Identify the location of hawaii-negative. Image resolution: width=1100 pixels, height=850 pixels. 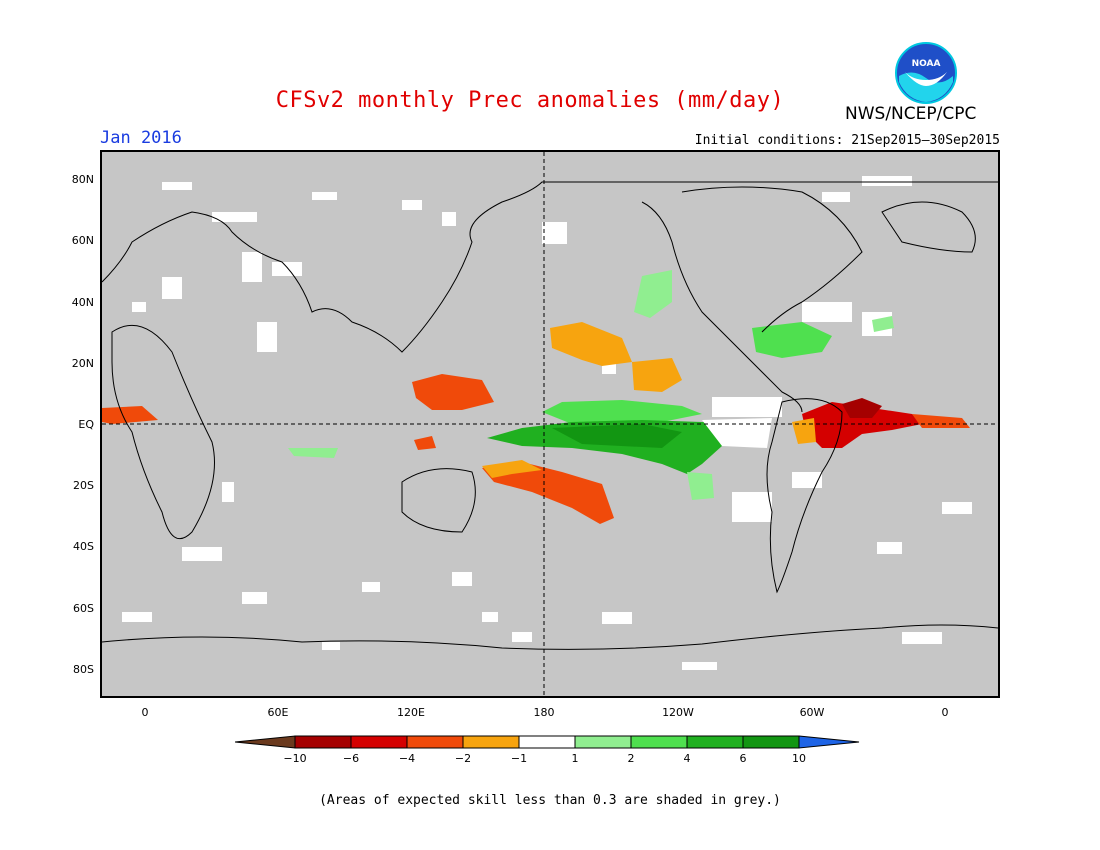
(657, 375).